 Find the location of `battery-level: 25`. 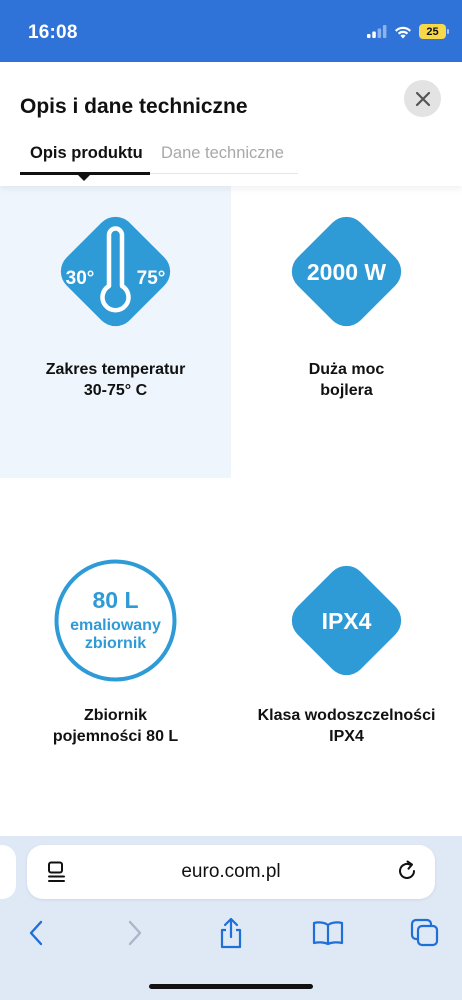

battery-level: 25 is located at coordinates (432, 31).